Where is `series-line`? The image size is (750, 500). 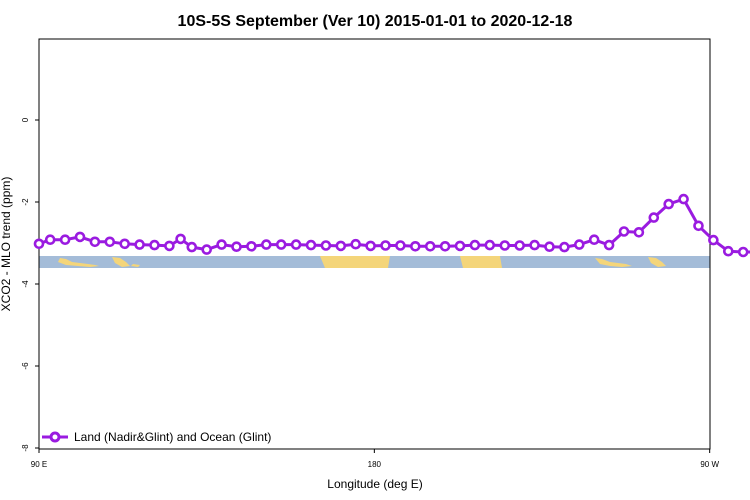 series-line is located at coordinates (394, 225).